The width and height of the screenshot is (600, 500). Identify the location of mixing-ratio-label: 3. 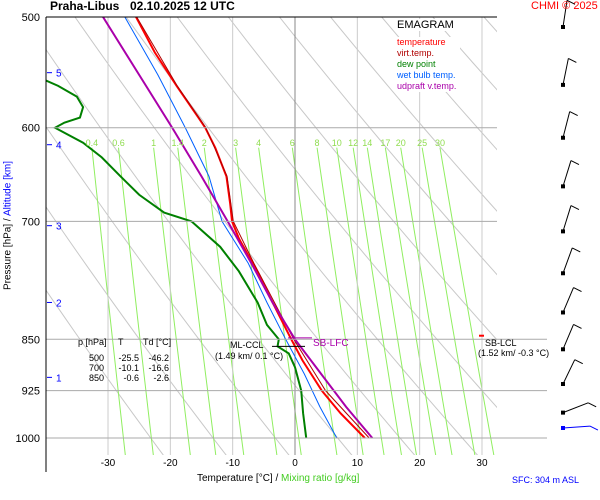
(235, 143).